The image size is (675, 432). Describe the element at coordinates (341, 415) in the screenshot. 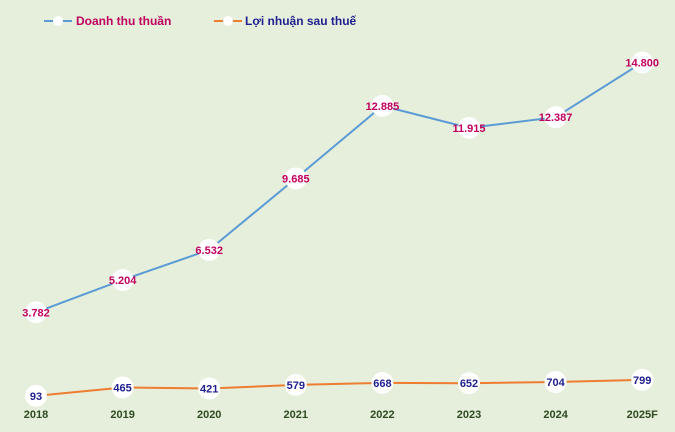

I see `x-axis: 2018 2019 2020 2021 2022 2023 2024 2025F` at that location.